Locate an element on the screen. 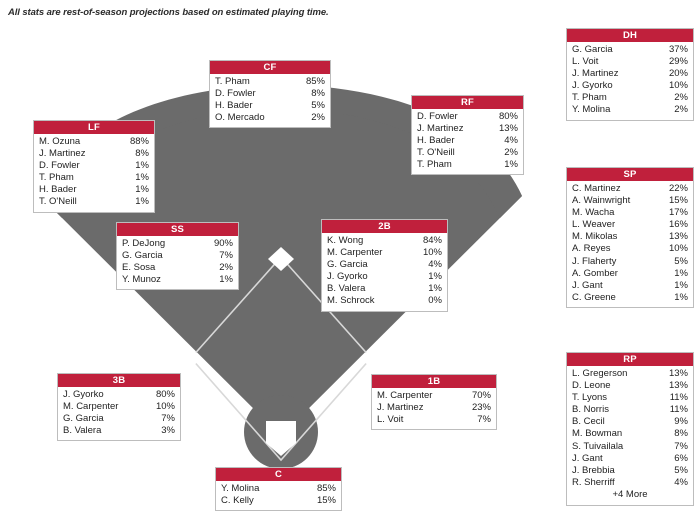  player-row: B. Valera 3% is located at coordinates (119, 431).